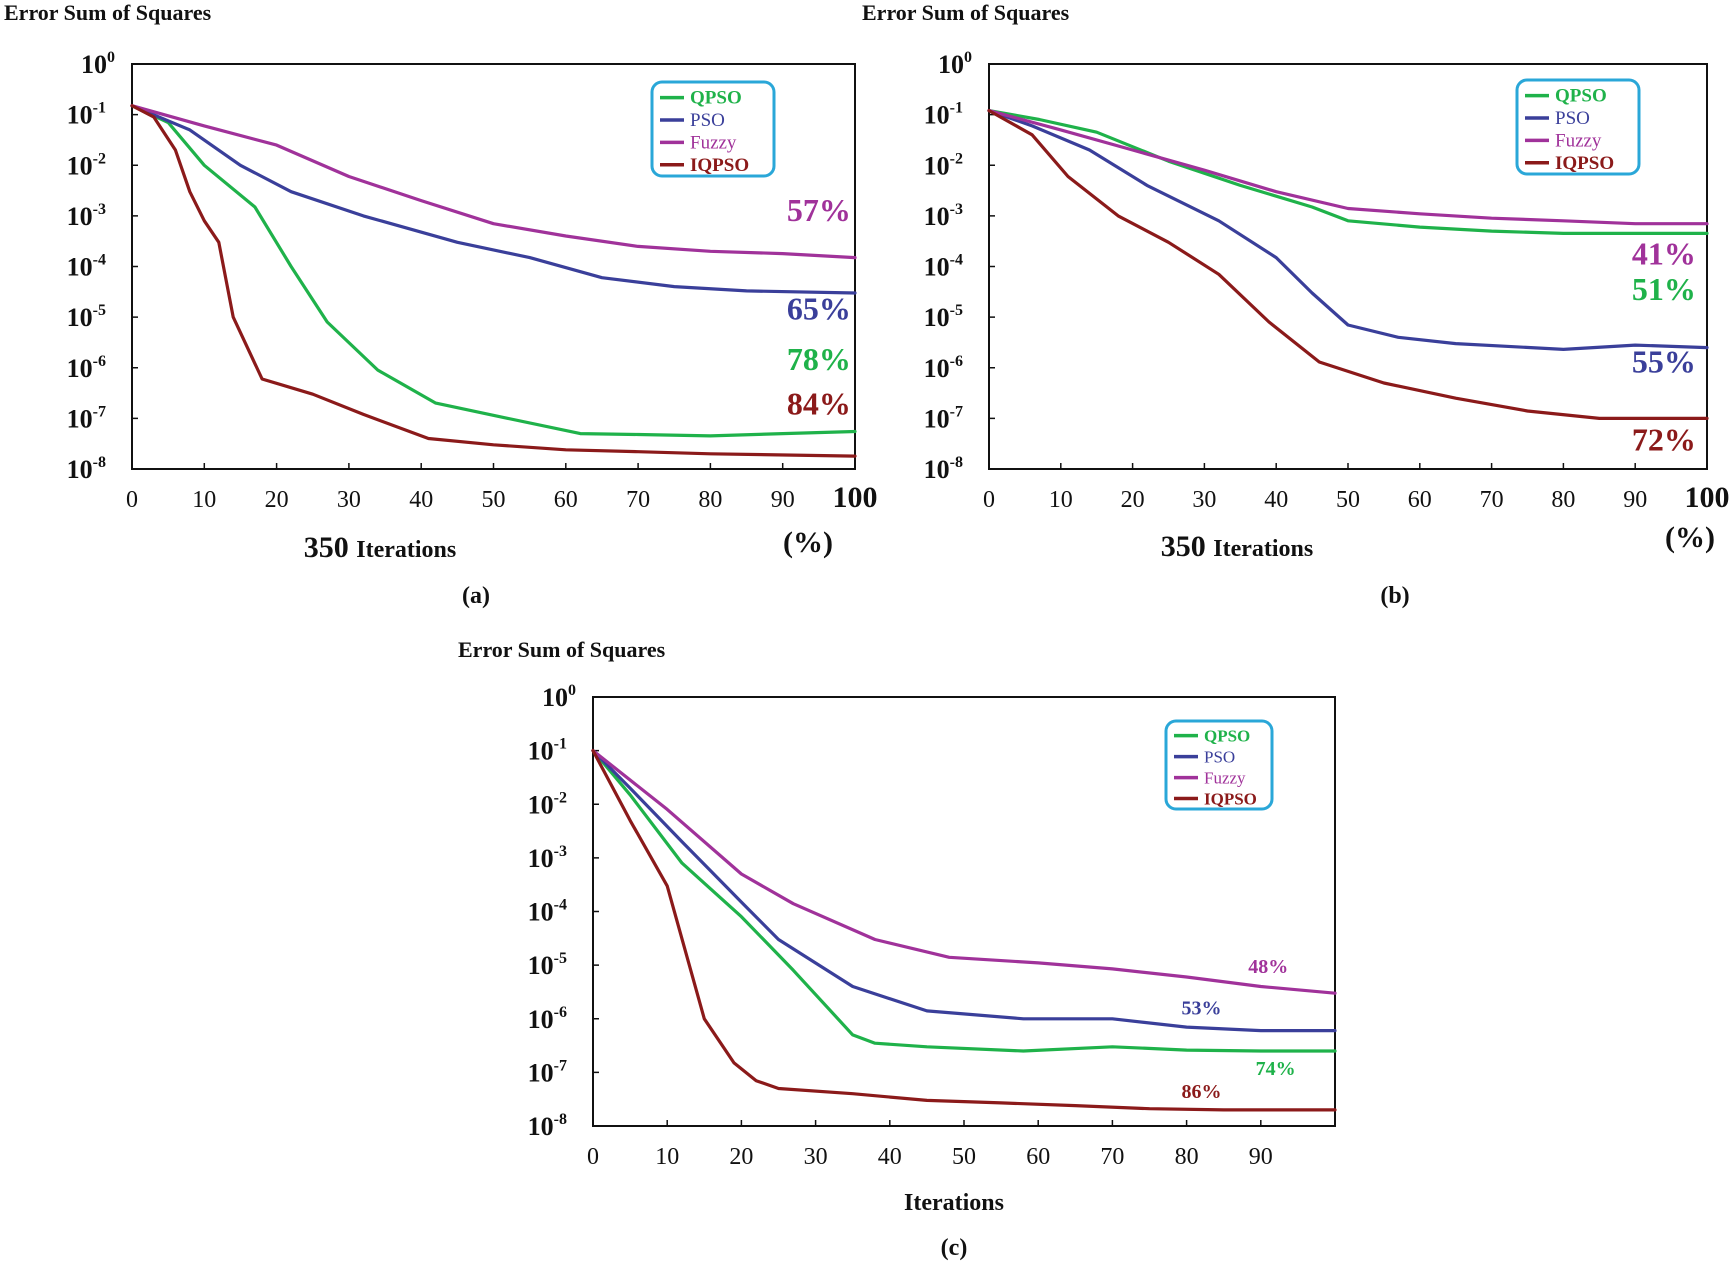 The image size is (1735, 1265). Describe the element at coordinates (954, 1203) in the screenshot. I see `x-axis-label: Iterations` at that location.